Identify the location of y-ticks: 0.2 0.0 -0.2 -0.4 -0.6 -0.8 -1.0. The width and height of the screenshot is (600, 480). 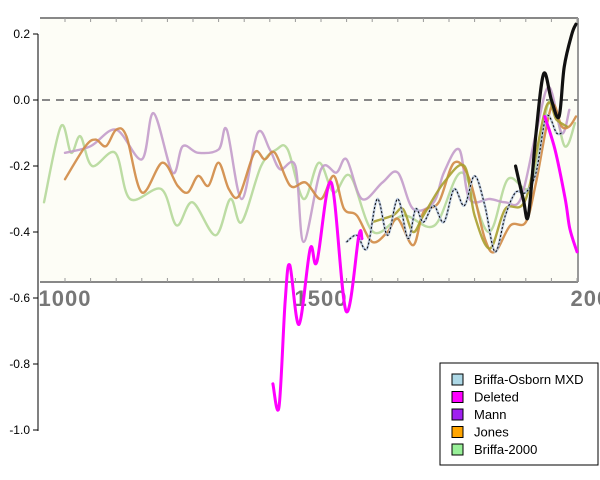
(23, 232).